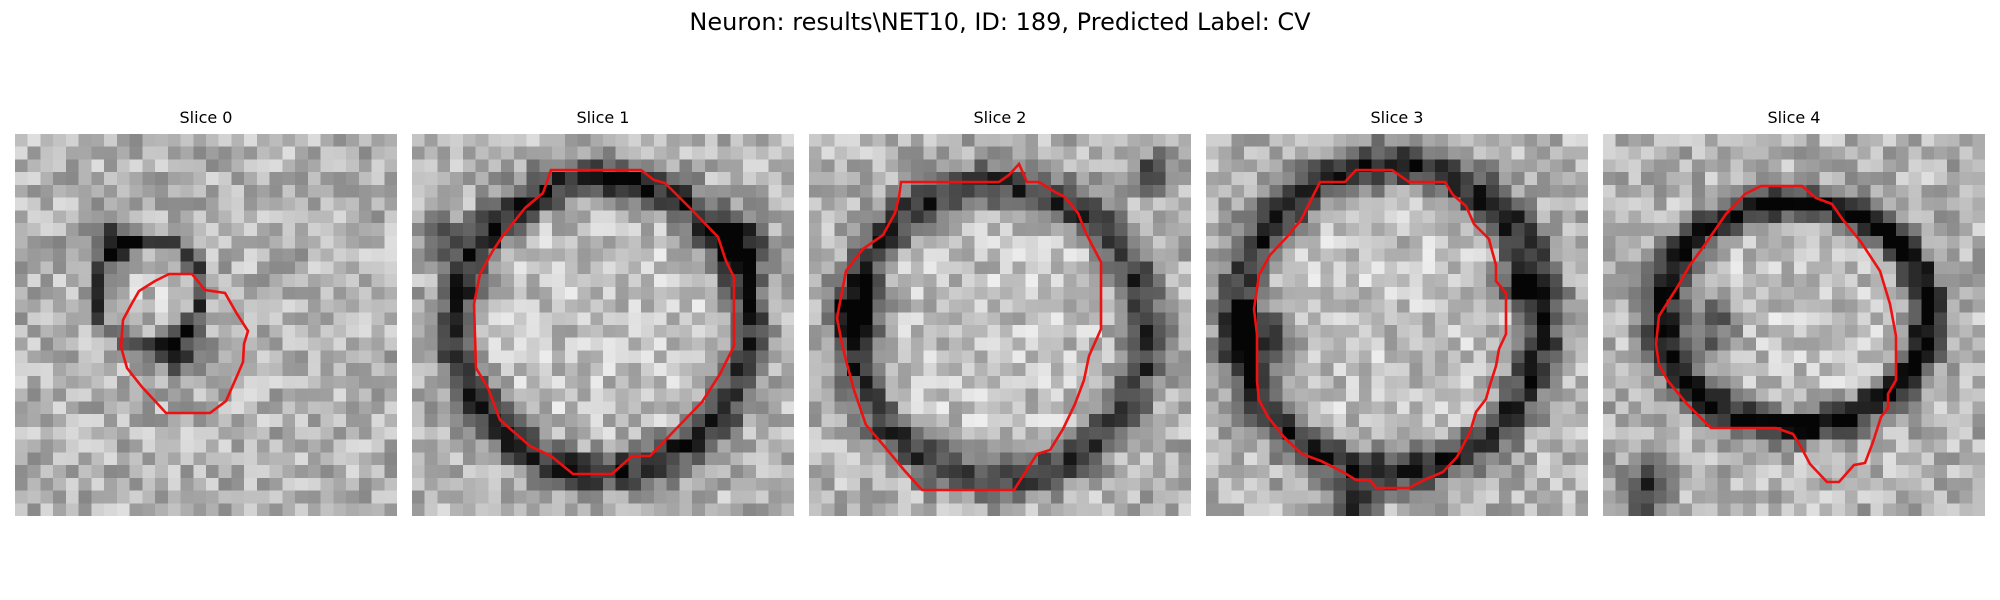  I want to click on slice-title: Slice 4, so click(1794, 117).